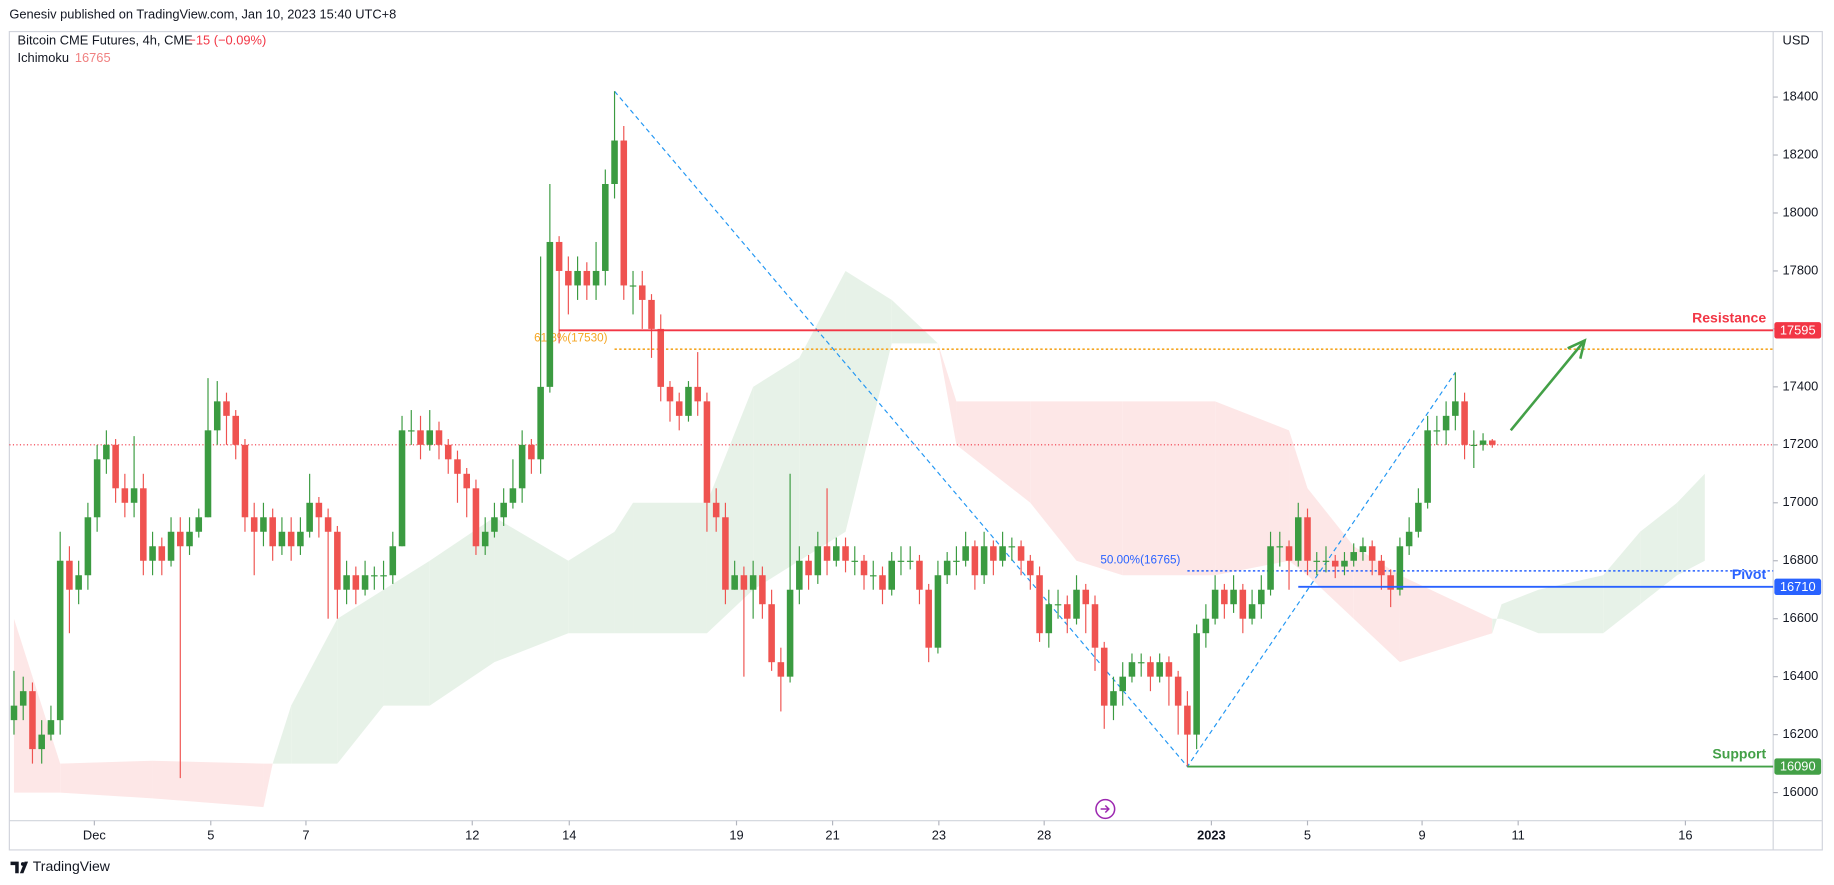 Image resolution: width=1834 pixels, height=885 pixels. I want to click on indicator-value: 16765, so click(93, 57).